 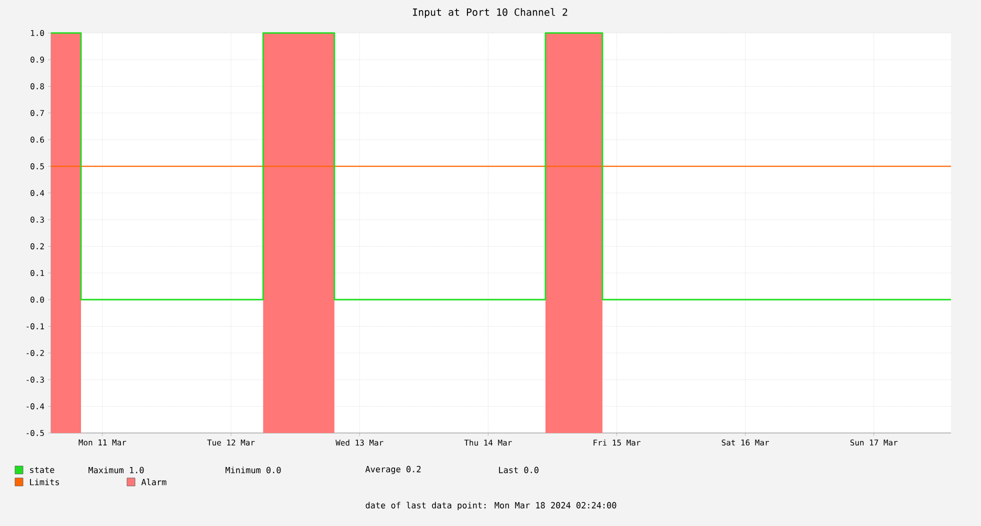 I want to click on chart-title: Input at Port 10 Channel 2, so click(x=490, y=13).